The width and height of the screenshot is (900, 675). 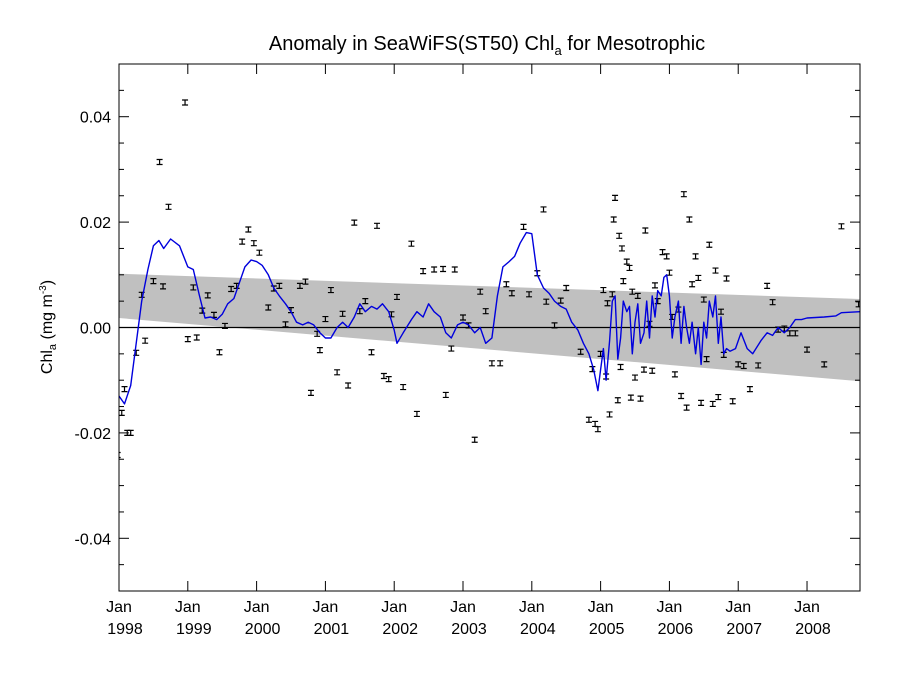 What do you see at coordinates (95, 118) in the screenshot?
I see `y-tick-label: 0.04` at bounding box center [95, 118].